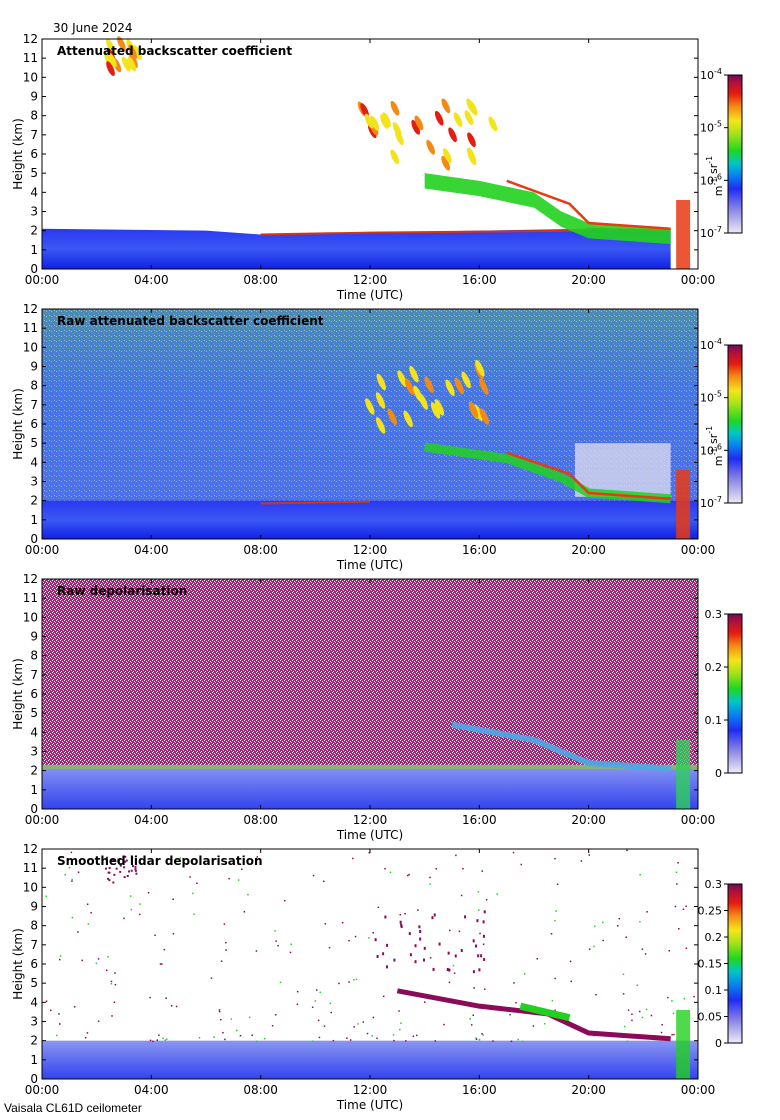 This screenshot has height=1120, width=780. Describe the element at coordinates (718, 124) in the screenshot. I see `colorbar-tick-exponent: -5` at that location.